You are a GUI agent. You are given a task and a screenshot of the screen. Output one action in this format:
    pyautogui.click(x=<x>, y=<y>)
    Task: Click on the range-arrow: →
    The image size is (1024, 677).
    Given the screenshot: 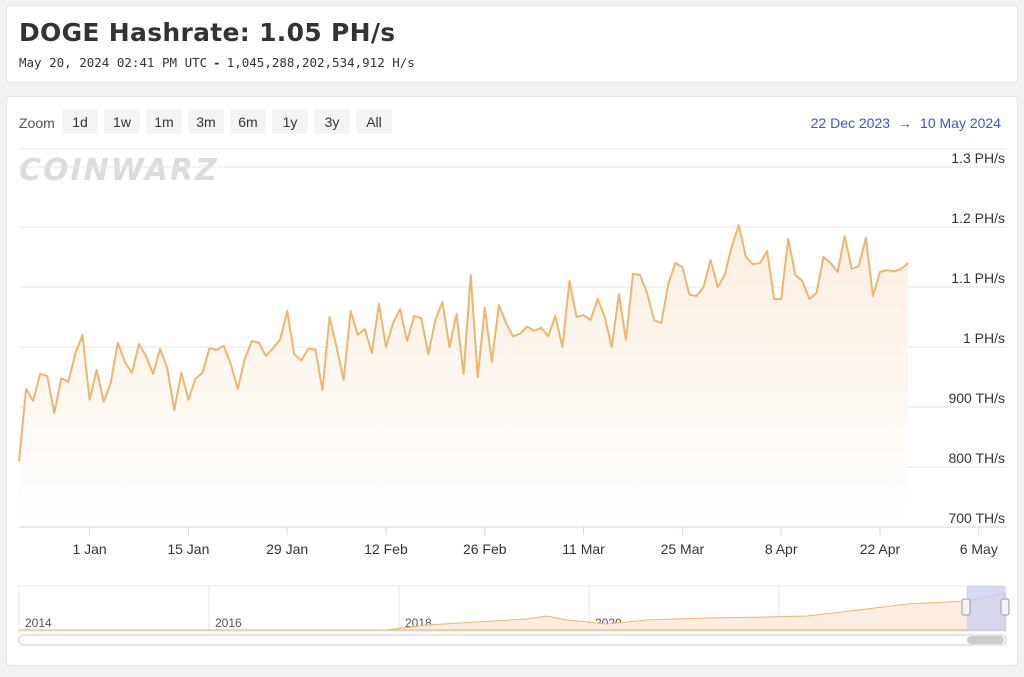 What is the action you would take?
    pyautogui.click(x=905, y=123)
    